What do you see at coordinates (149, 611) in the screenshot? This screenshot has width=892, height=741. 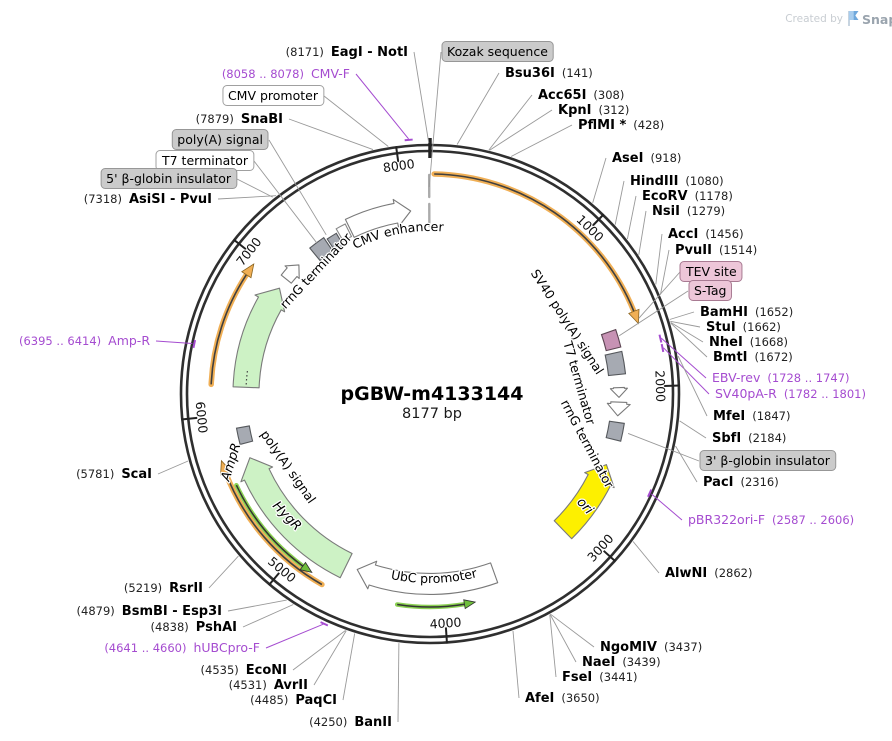 I see `label-text: (4879) BsmBI - Esp3I` at bounding box center [149, 611].